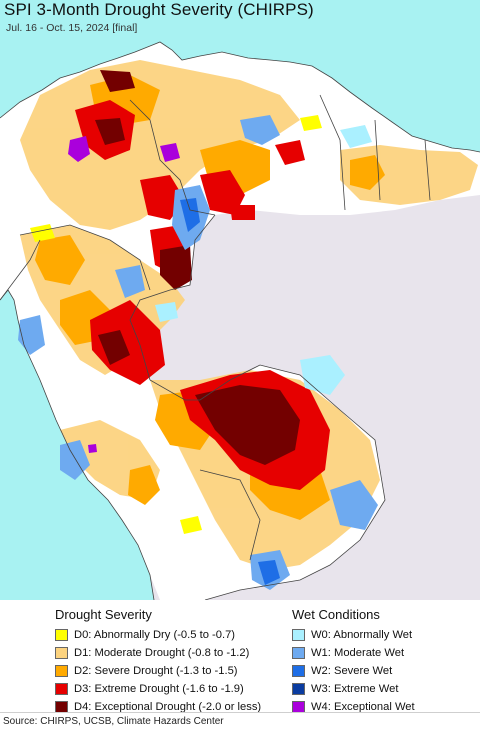 This screenshot has width=480, height=731. Describe the element at coordinates (124, 294) in the screenshot. I see `w4-areas` at that location.